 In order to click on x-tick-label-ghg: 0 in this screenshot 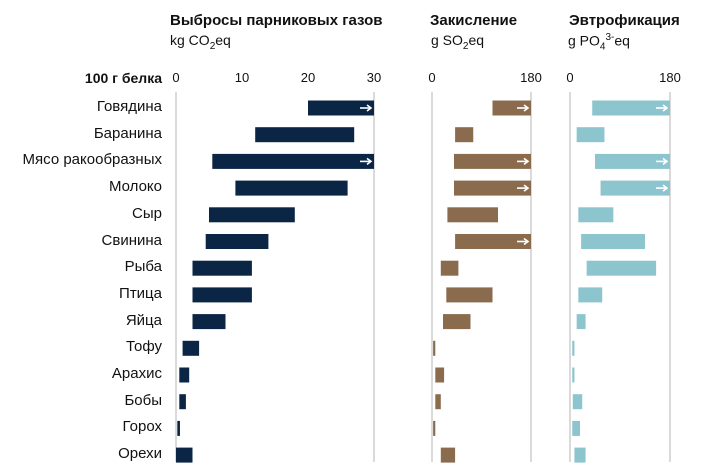, I will do `click(176, 77)`.